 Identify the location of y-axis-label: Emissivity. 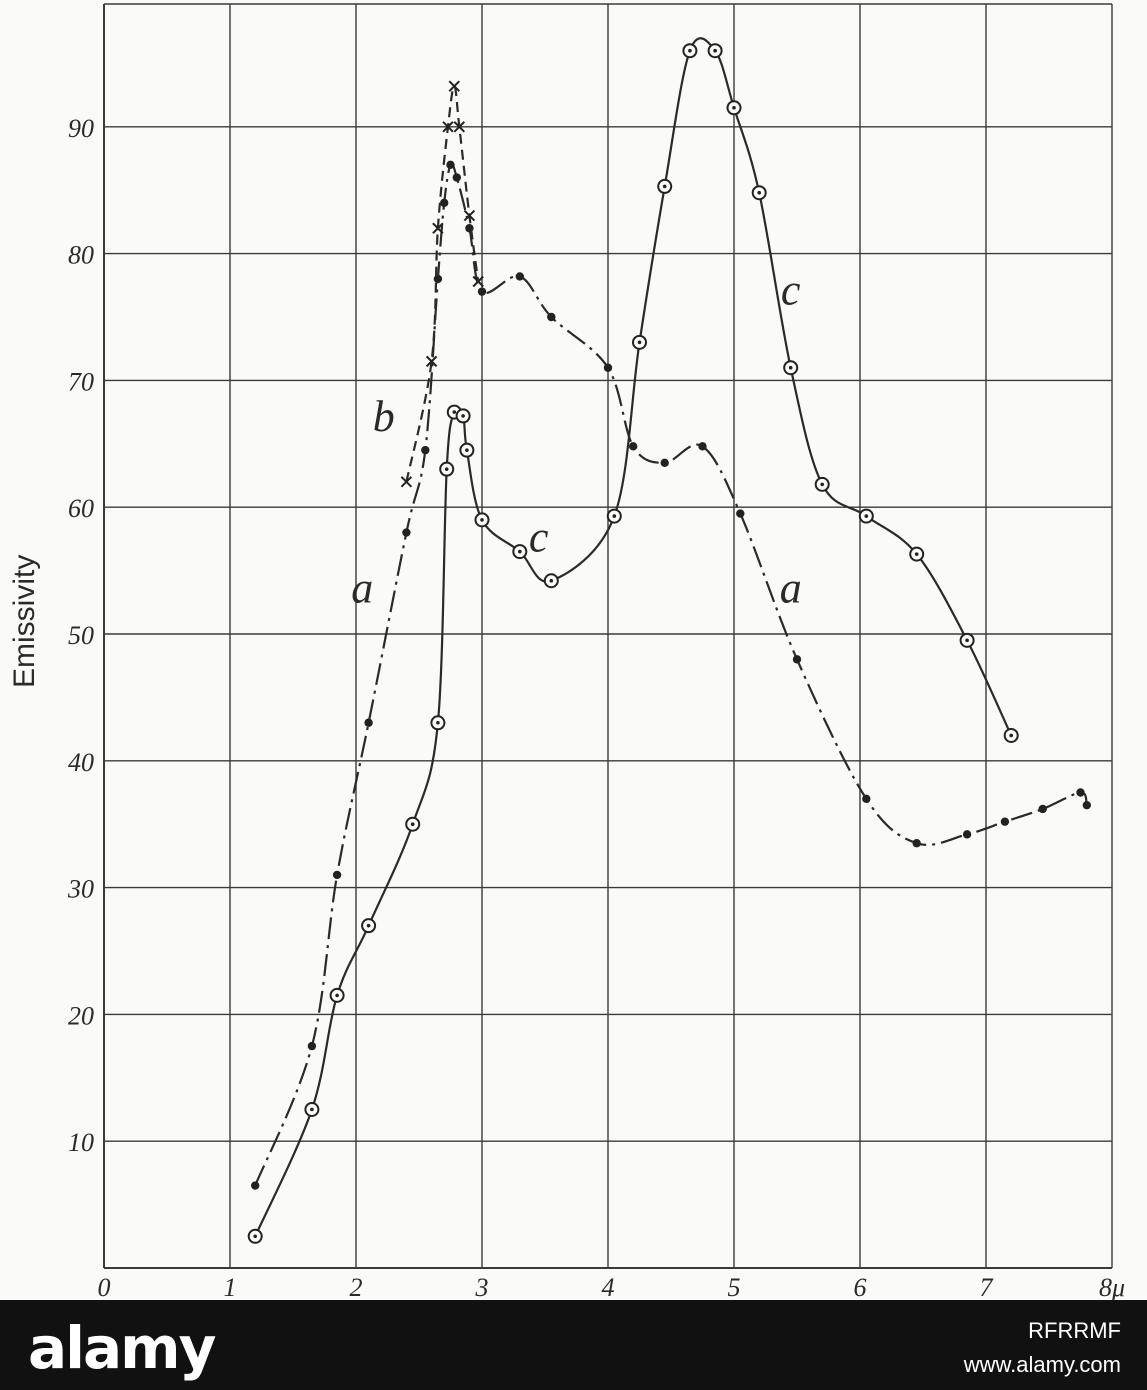
(24, 621).